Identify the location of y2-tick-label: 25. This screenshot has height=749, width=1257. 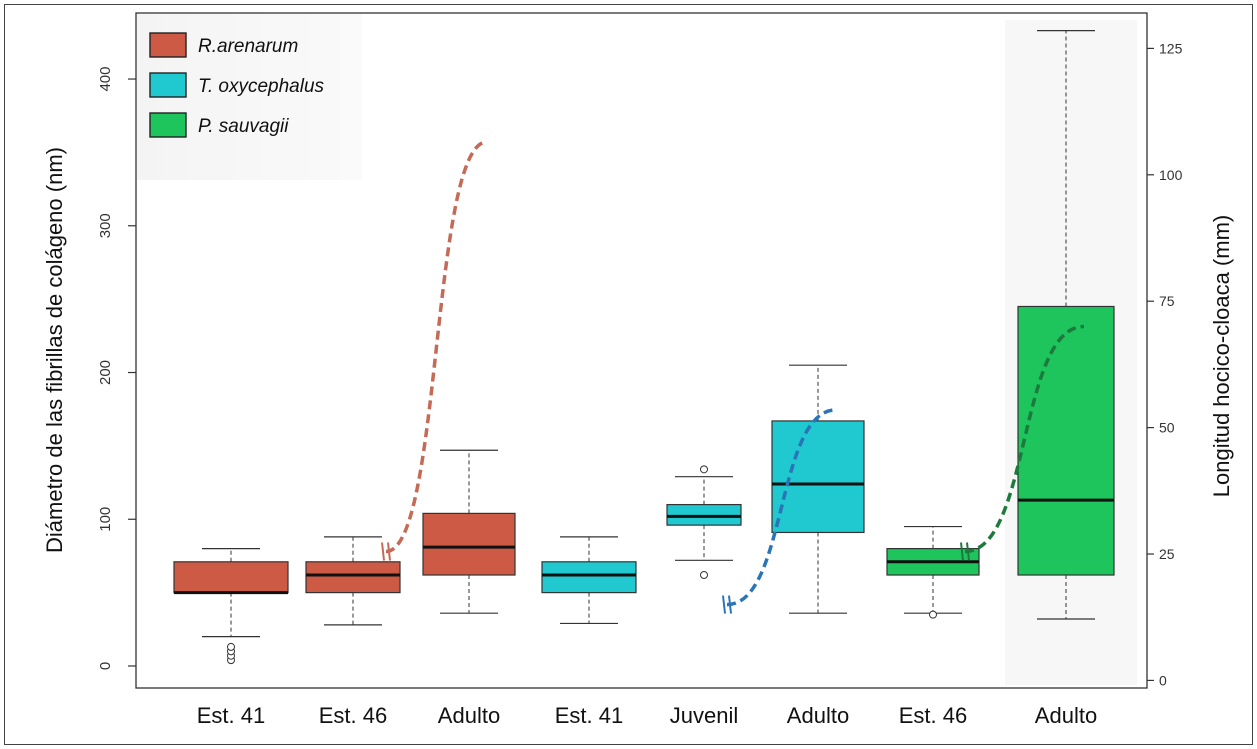
(1167, 554).